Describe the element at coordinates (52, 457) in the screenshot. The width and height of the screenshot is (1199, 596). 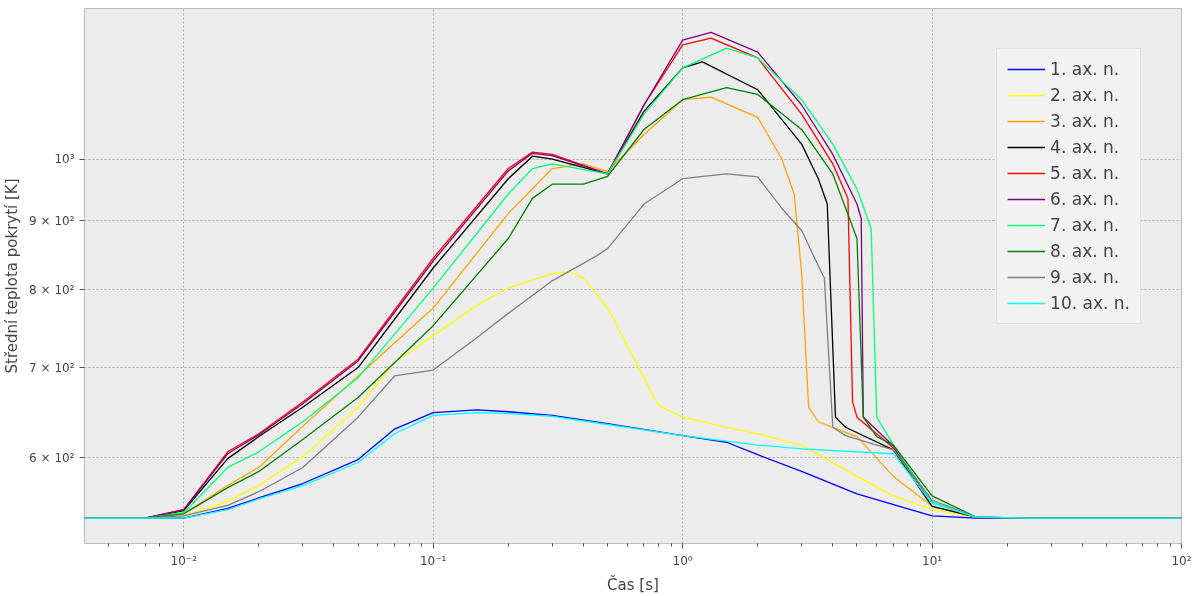
I see `y-tick-label: 6 × 10²` at that location.